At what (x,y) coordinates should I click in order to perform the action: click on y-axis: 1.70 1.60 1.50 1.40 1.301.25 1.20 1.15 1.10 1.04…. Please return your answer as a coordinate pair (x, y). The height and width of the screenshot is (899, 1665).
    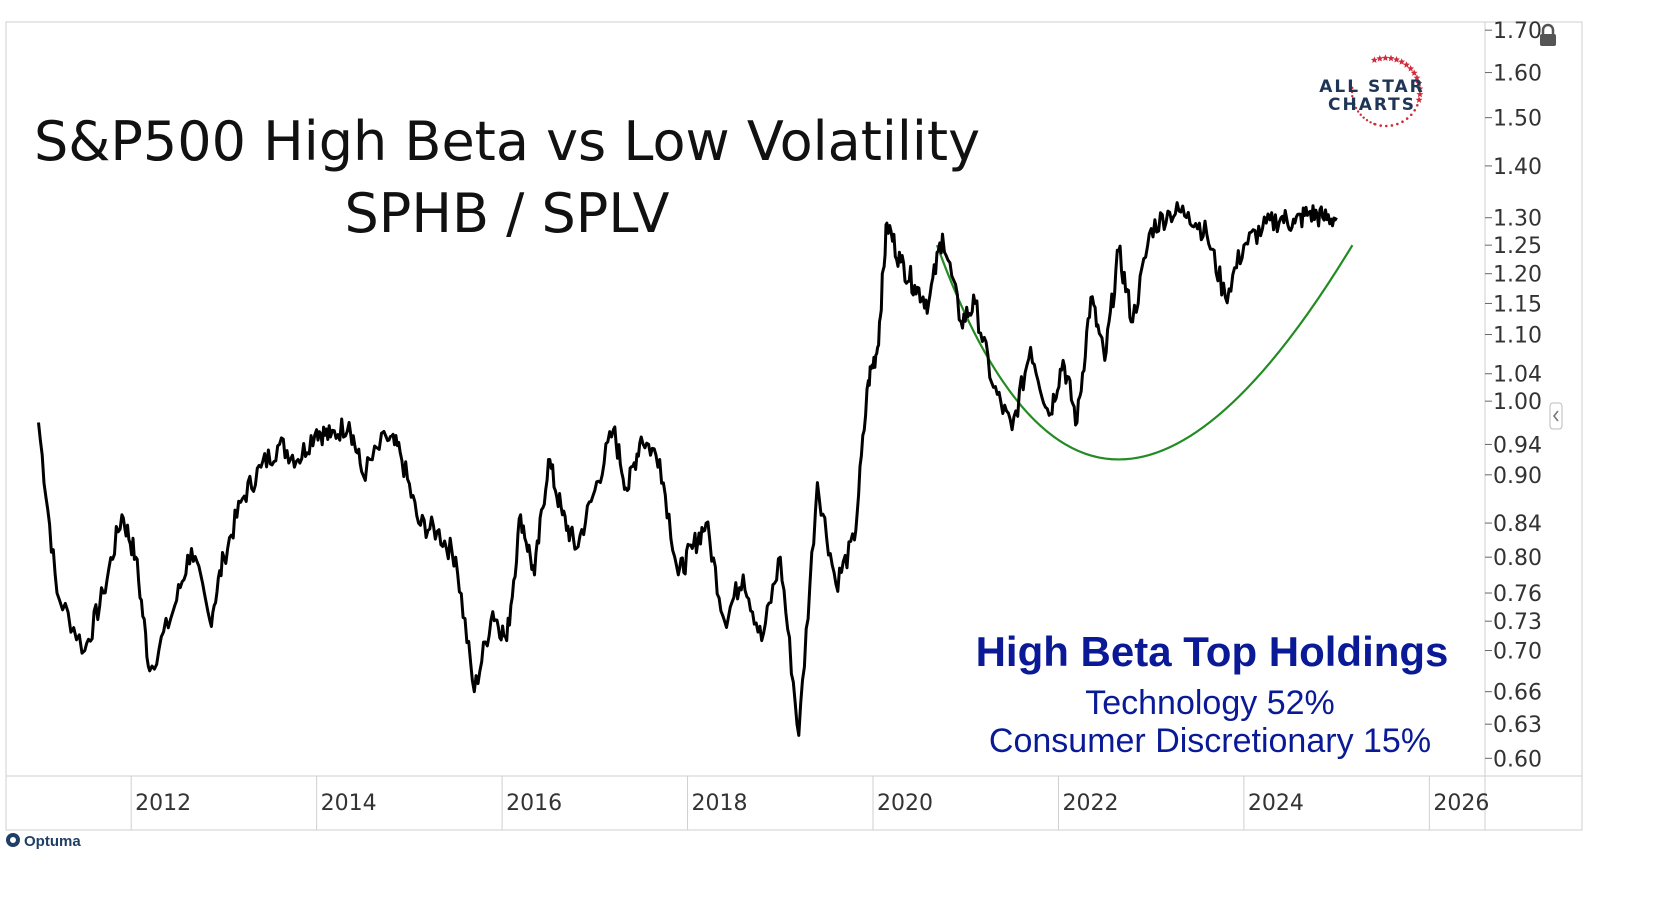
    Looking at the image, I should click on (1513, 395).